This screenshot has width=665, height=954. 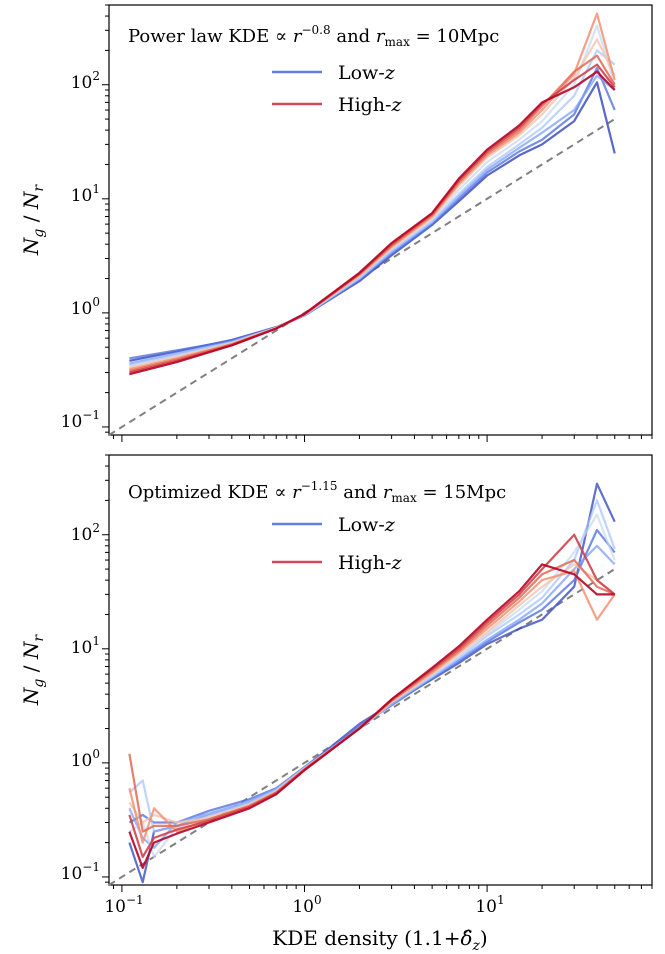 I want to click on chart-title: Power law KDE ∝ r−0.8 and rmax = 10Mpc, so click(x=313, y=36).